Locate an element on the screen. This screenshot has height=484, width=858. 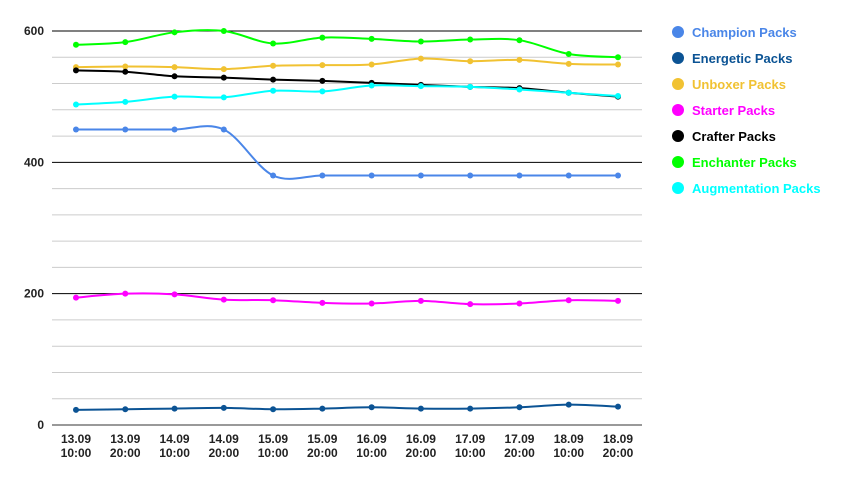
x-tick-label: 15.09 20:00 is located at coordinates (322, 446).